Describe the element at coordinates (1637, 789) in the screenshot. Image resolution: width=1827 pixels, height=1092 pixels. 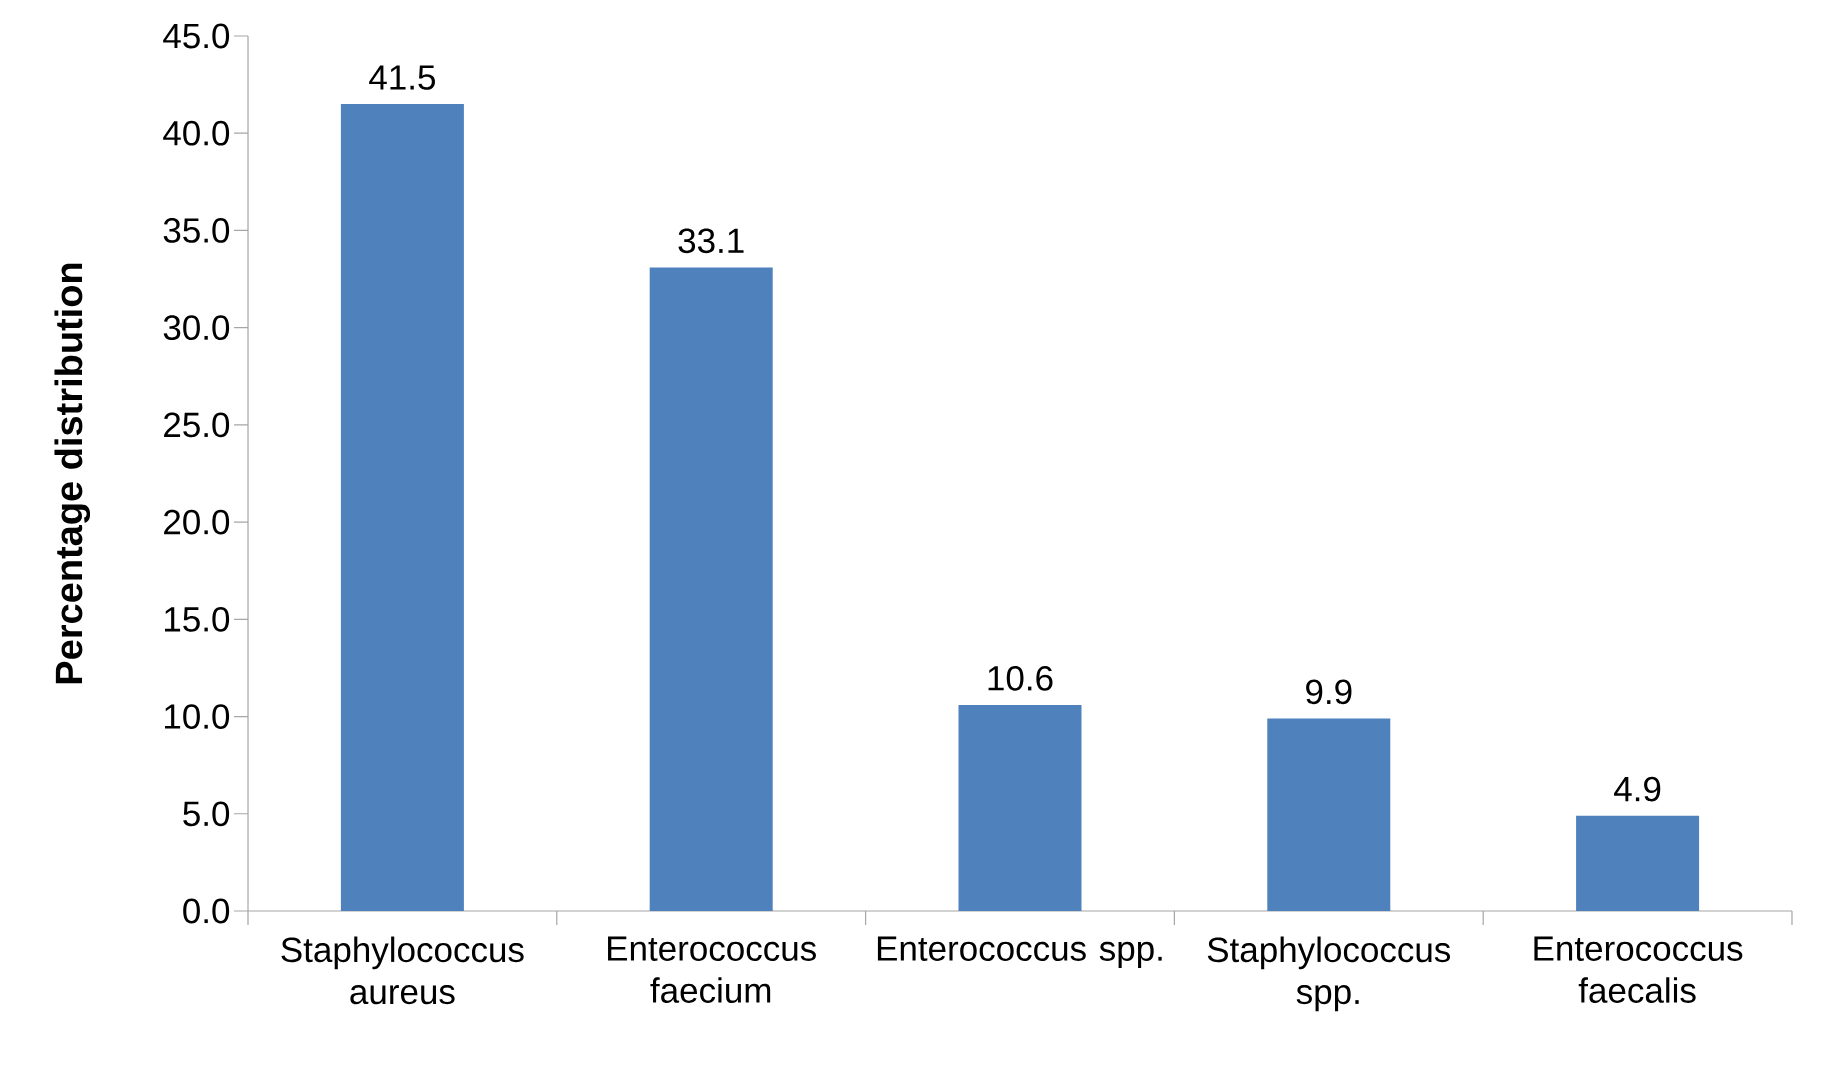
I see `data-label: 4.9` at that location.